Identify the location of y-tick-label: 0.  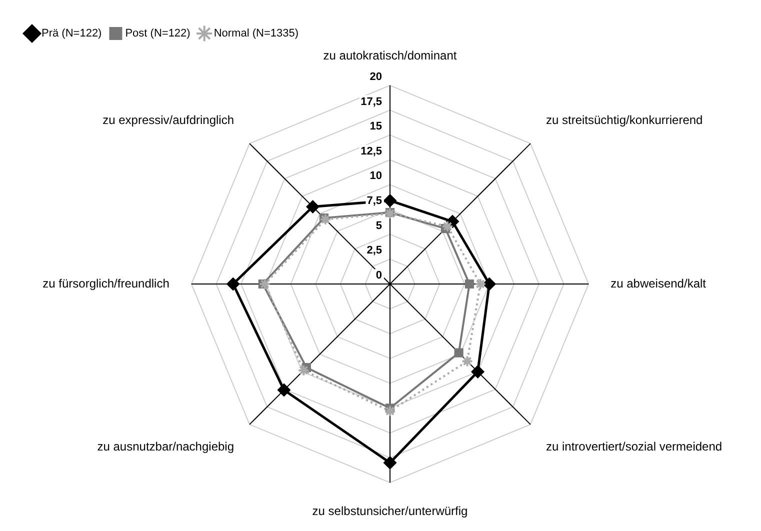
(379, 276).